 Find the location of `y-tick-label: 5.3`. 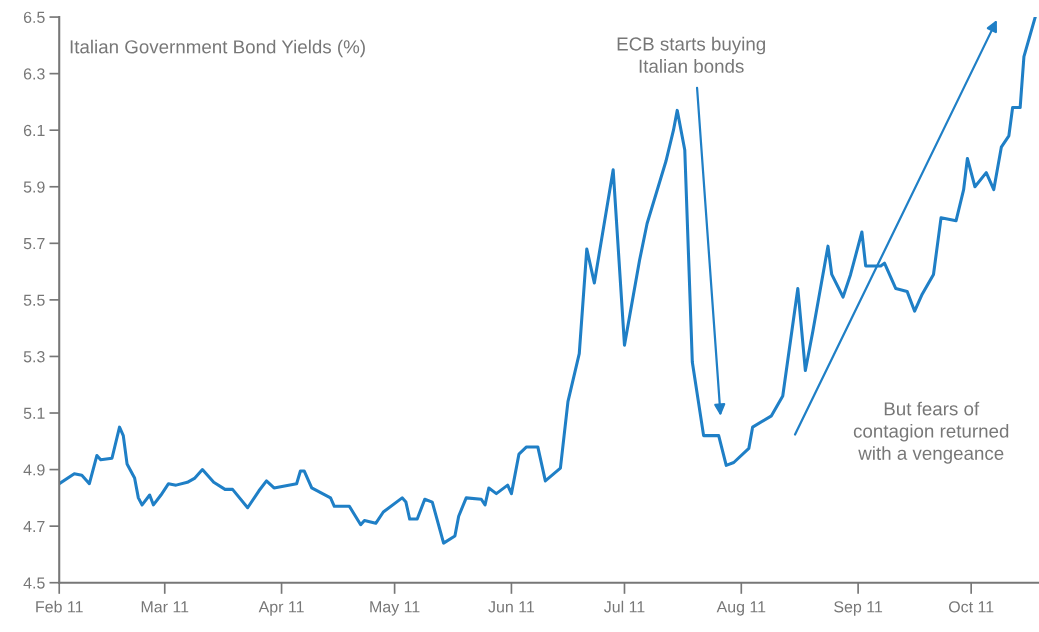

y-tick-label: 5.3 is located at coordinates (34, 357).